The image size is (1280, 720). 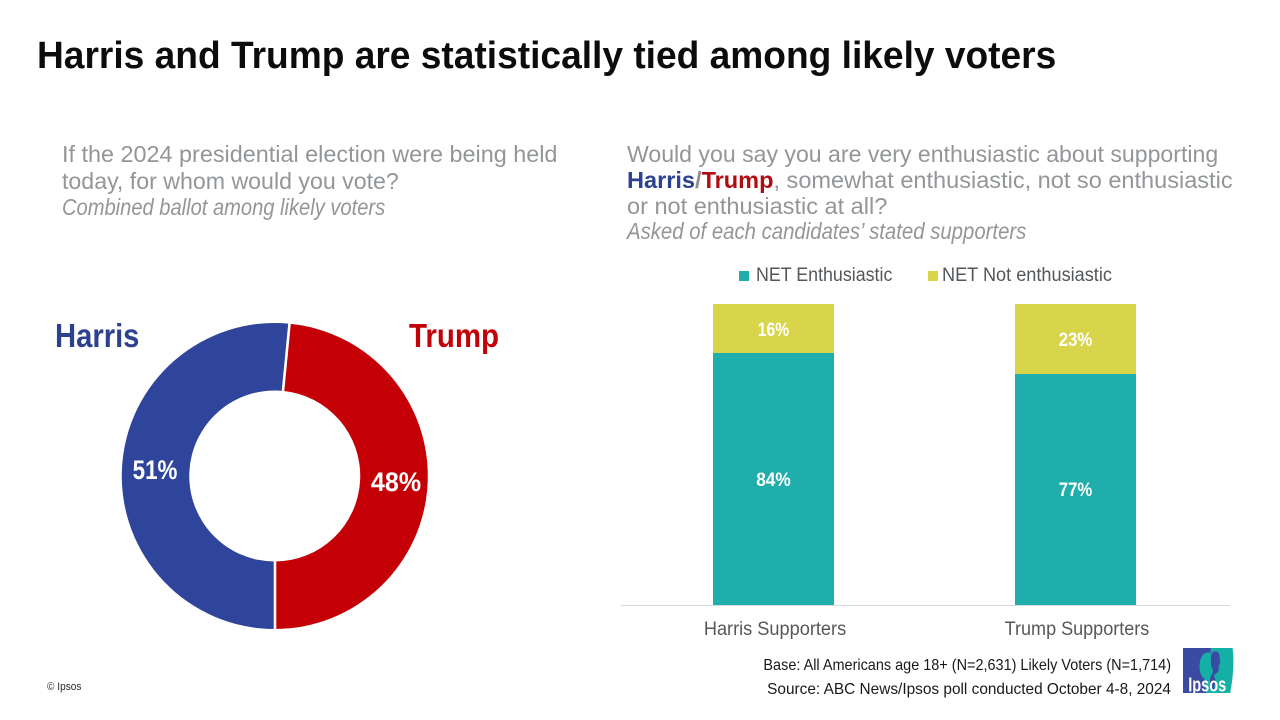 I want to click on svg-text: Ipsos, so click(x=1207, y=684).